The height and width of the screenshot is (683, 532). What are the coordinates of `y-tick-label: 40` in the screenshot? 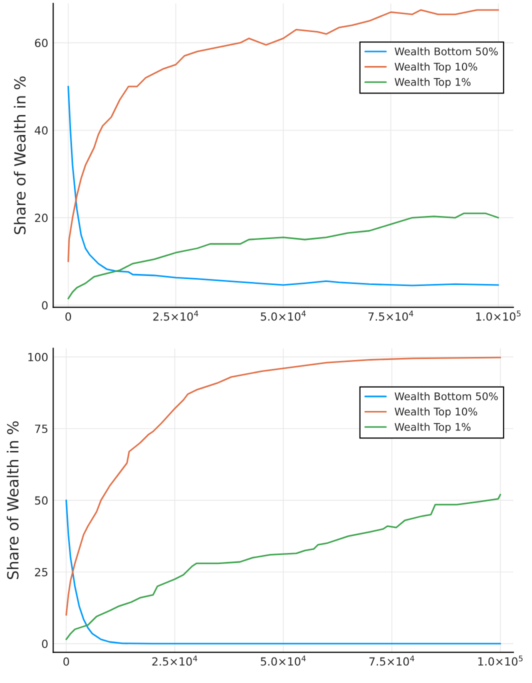 It's located at (41, 130).